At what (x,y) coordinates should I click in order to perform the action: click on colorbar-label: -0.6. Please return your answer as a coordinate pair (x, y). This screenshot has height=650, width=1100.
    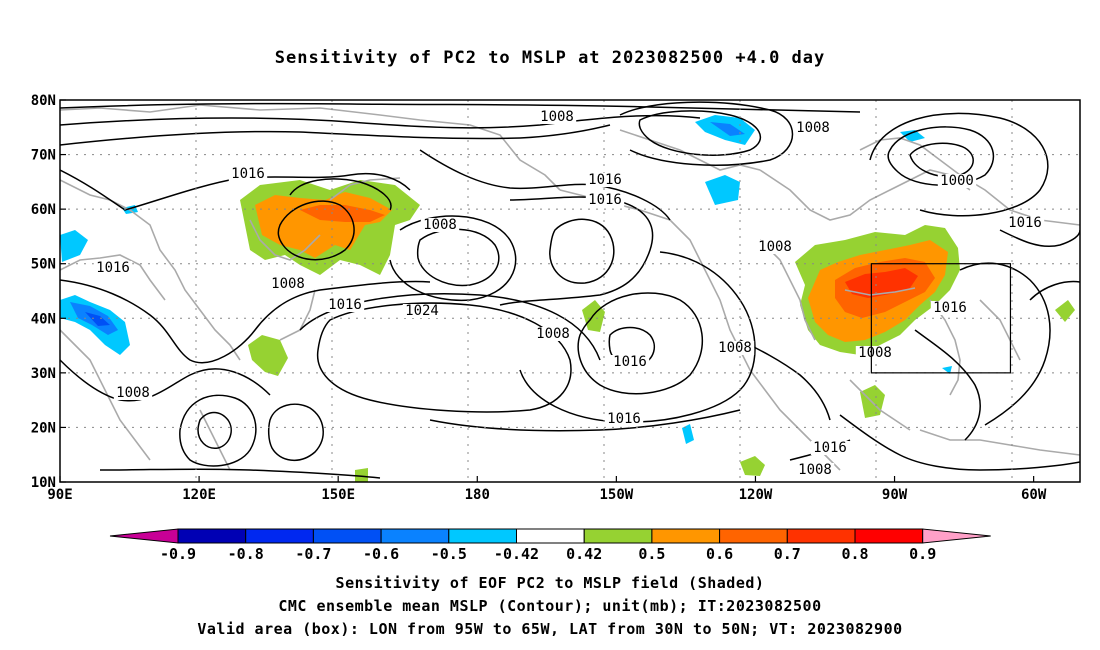
    Looking at the image, I should click on (381, 554).